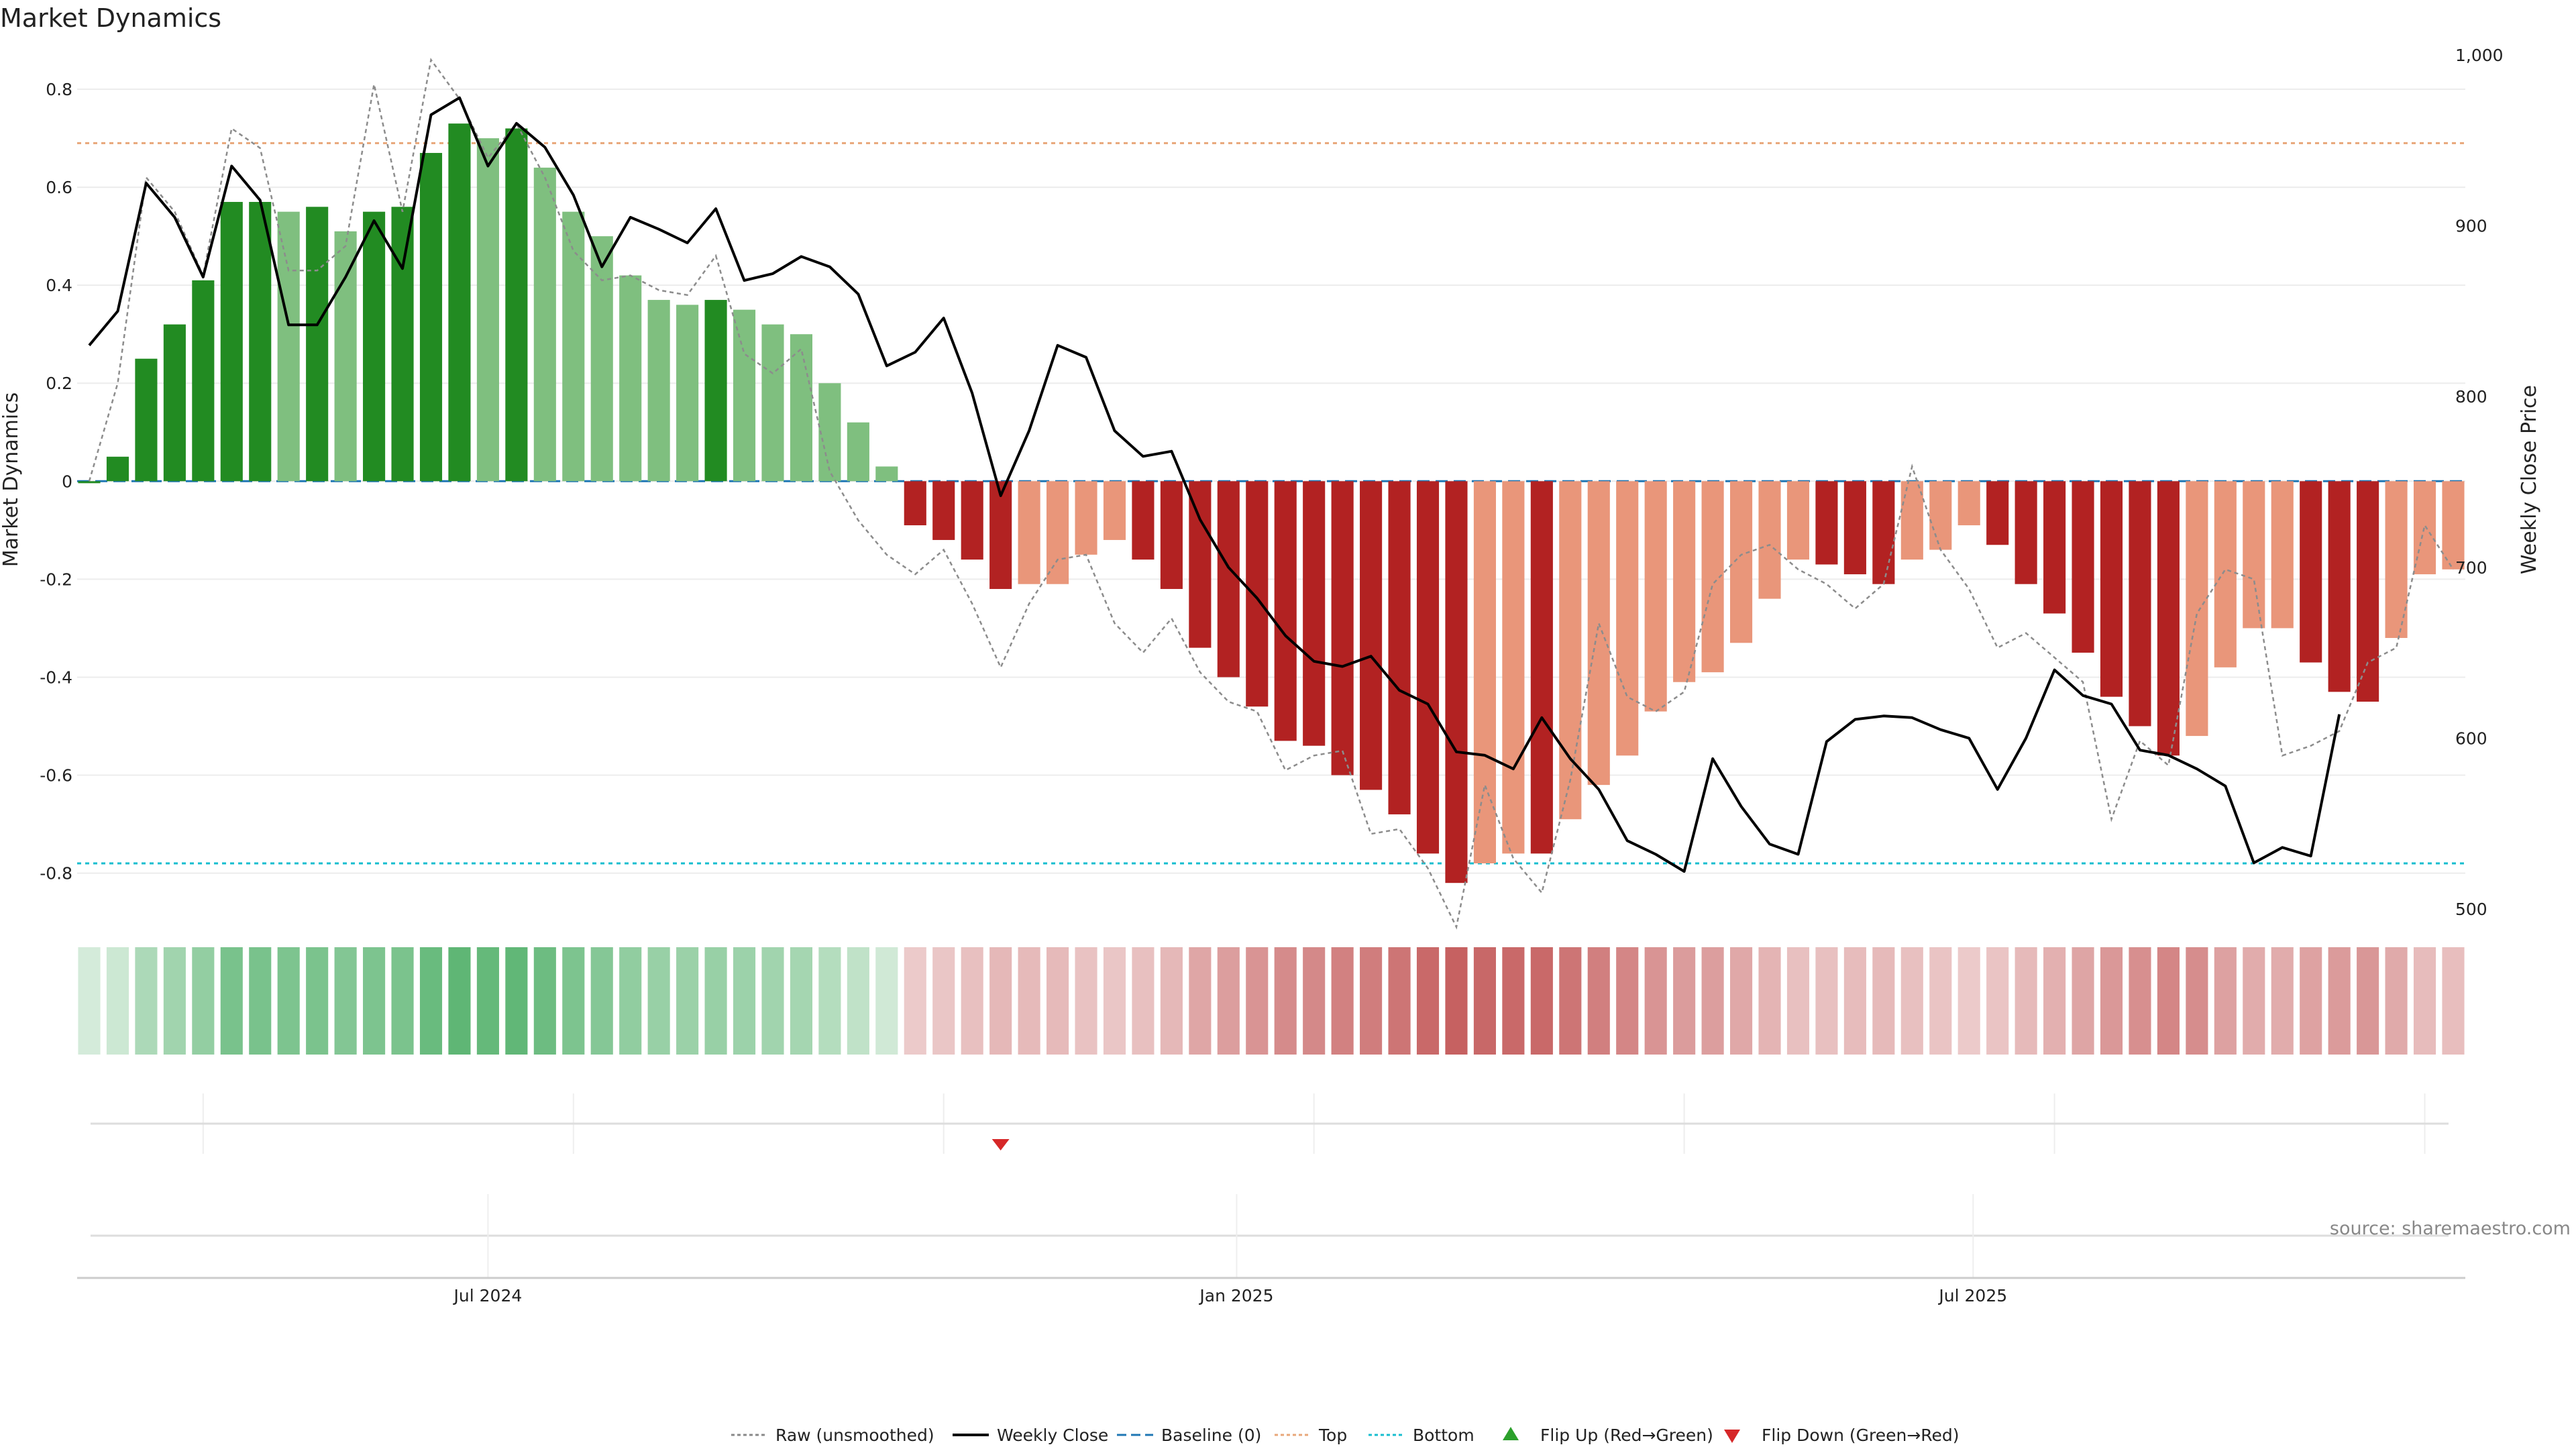  Describe the element at coordinates (1000, 1144) in the screenshot. I see `flip-down-marker` at that location.